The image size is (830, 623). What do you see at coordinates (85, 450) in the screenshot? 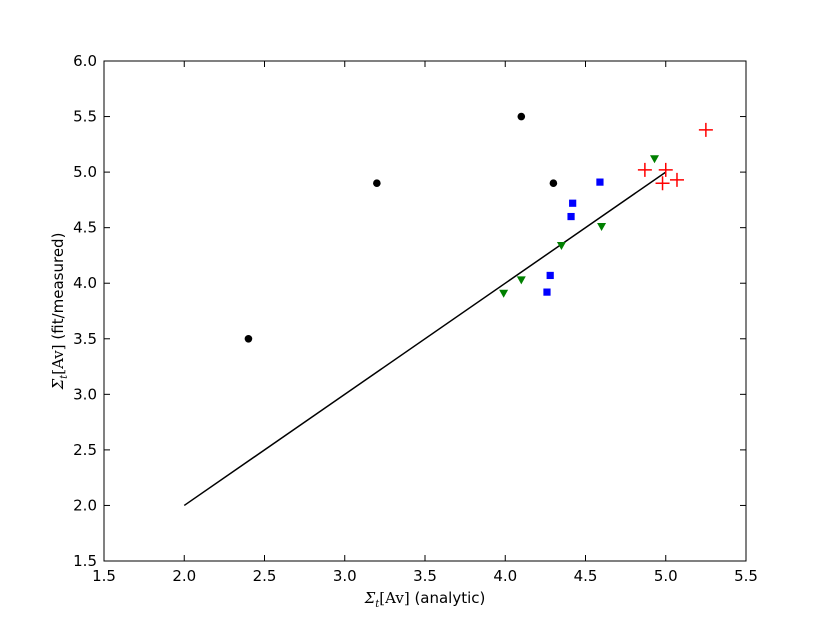
I see `y-tick-label: 2.5` at bounding box center [85, 450].